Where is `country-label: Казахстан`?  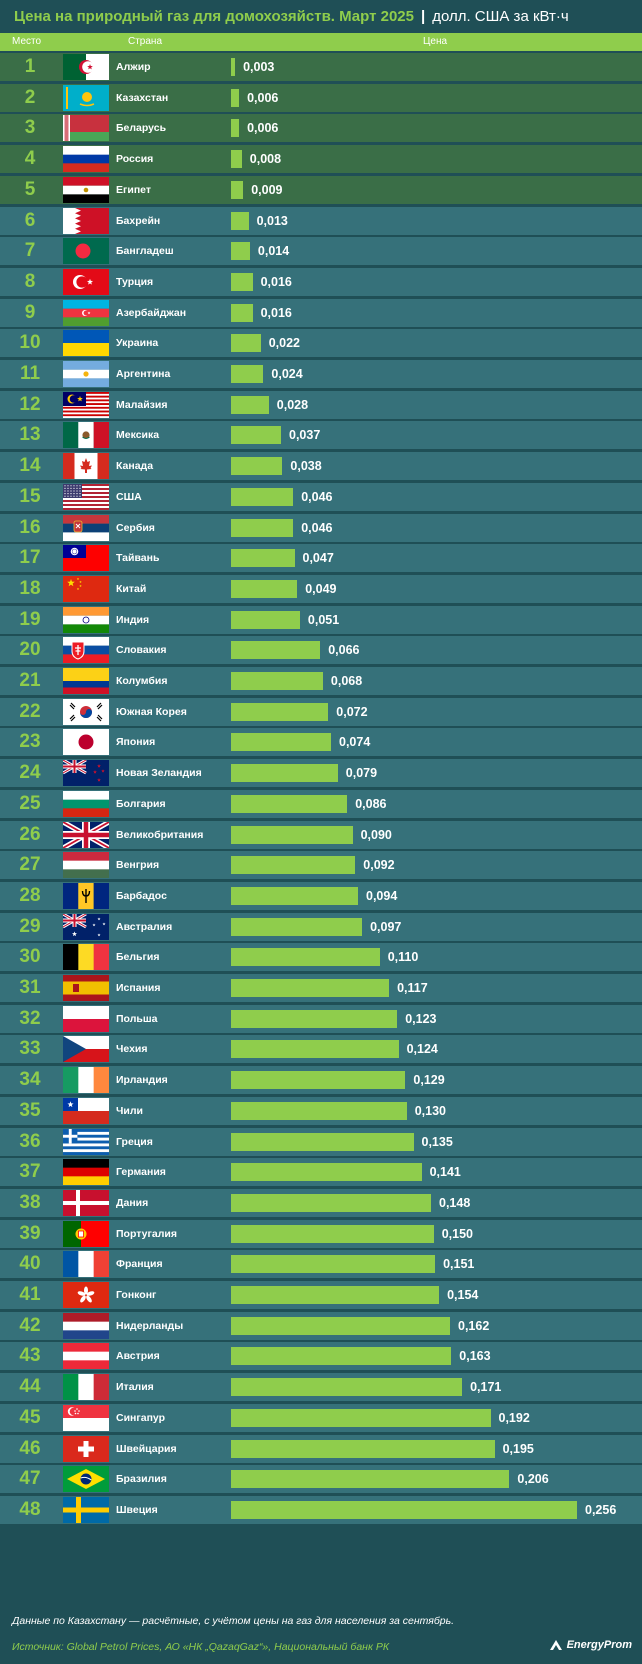
country-label: Казахстан is located at coordinates (142, 97).